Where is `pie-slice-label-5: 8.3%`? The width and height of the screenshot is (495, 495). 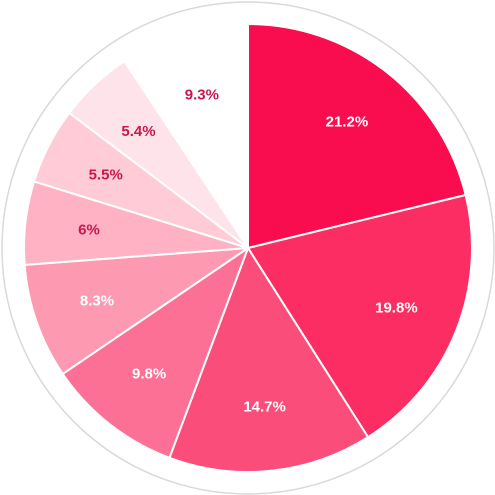 pie-slice-label-5: 8.3% is located at coordinates (97, 300).